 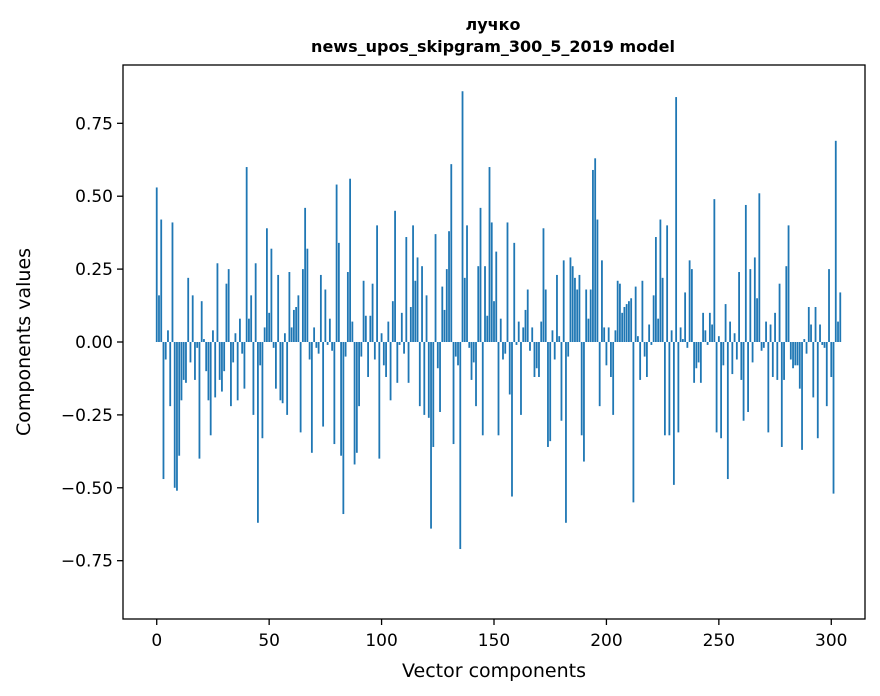 I want to click on x-tick-label: 50, so click(x=269, y=641).